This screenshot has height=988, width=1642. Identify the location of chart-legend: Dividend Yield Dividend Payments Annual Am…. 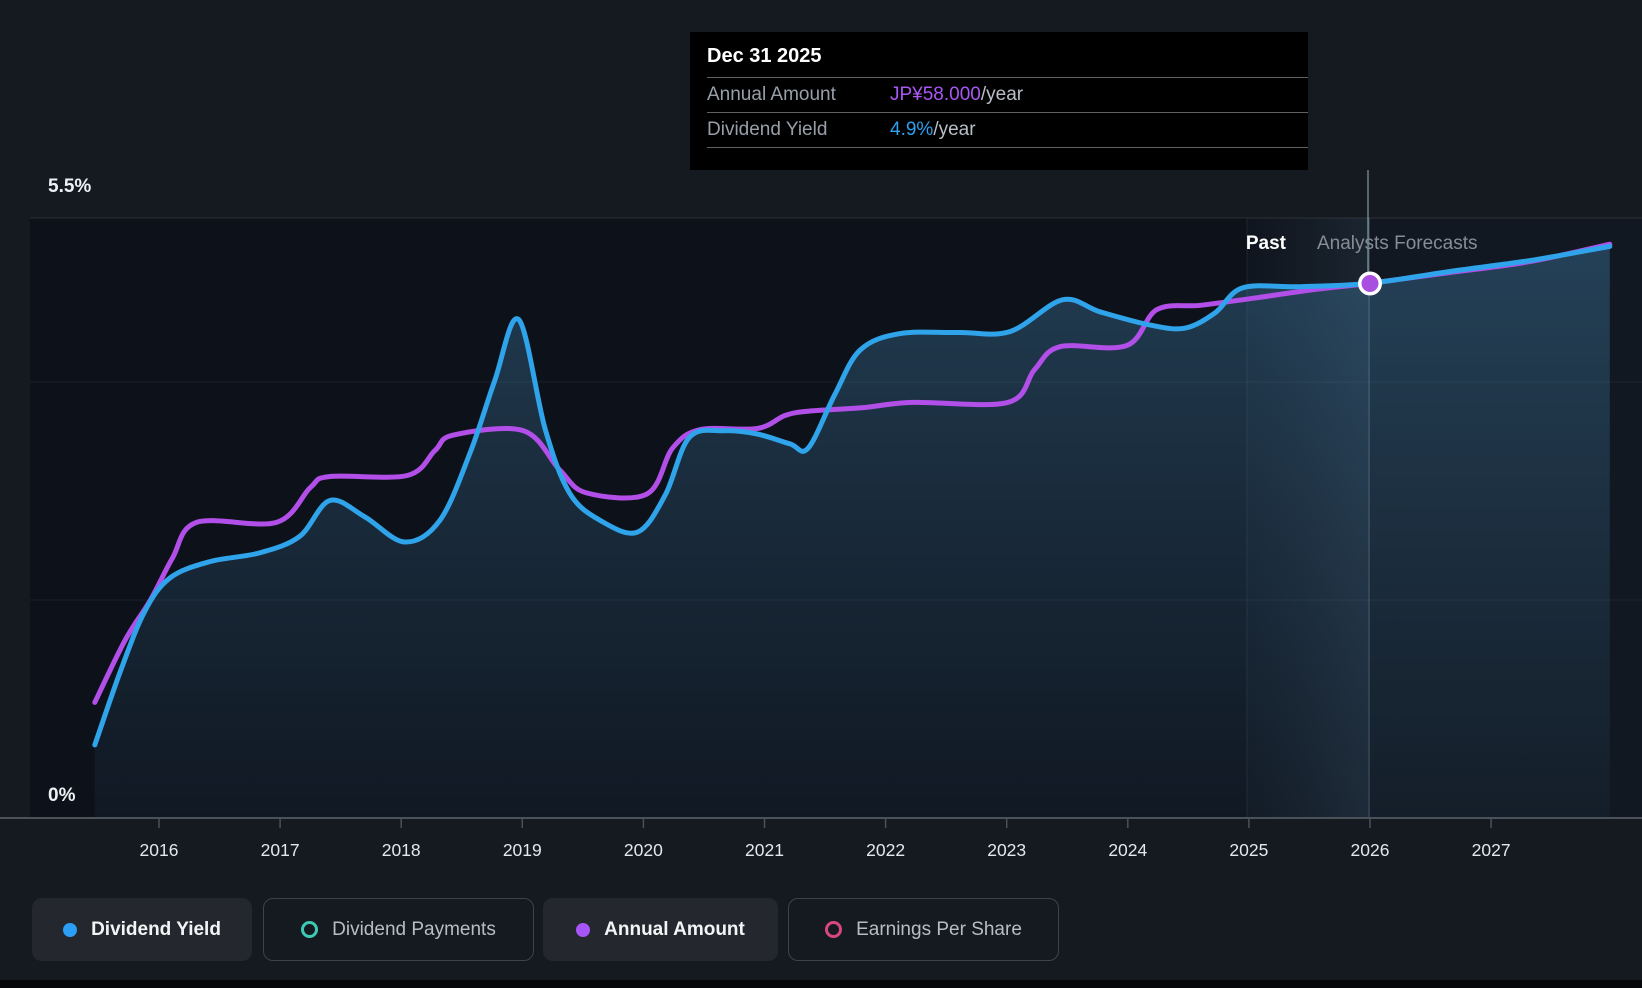
(821, 929).